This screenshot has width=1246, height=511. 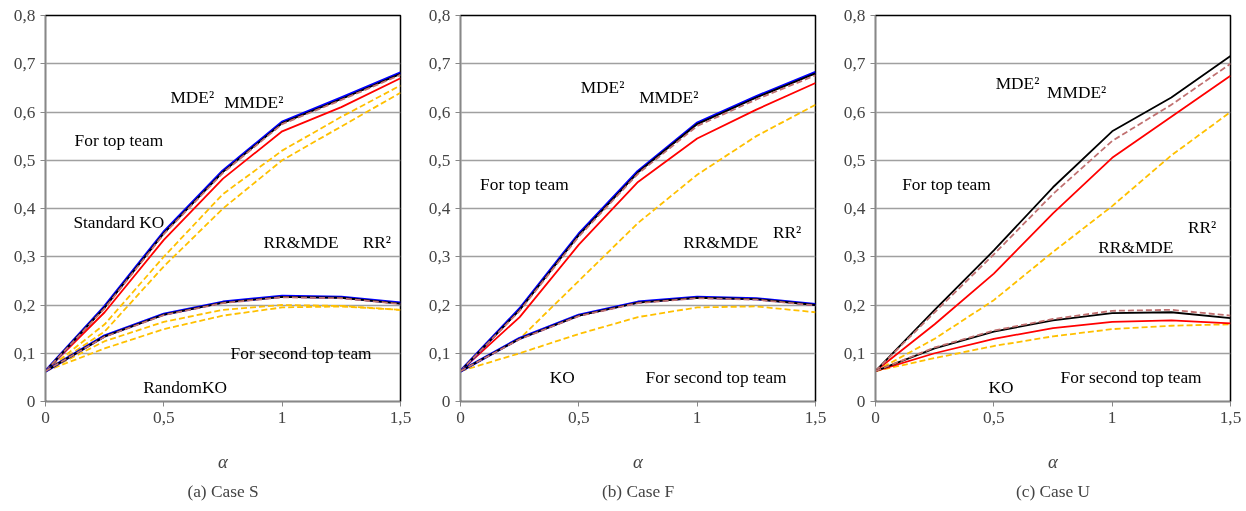 What do you see at coordinates (638, 491) in the screenshot?
I see `text: (b) Case F` at bounding box center [638, 491].